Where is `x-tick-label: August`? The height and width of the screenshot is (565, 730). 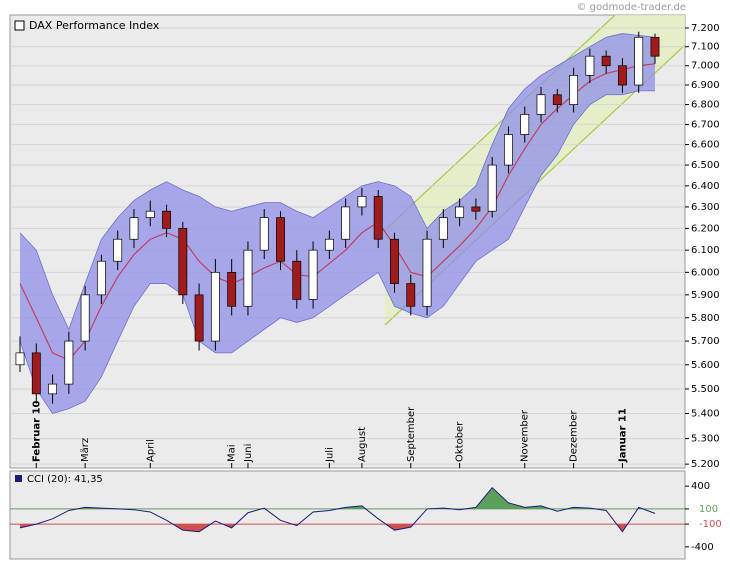
x-tick-label: August is located at coordinates (362, 444).